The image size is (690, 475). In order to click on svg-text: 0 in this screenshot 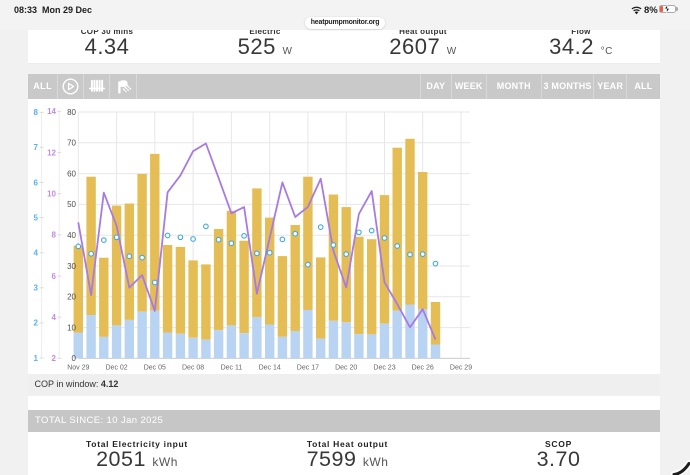, I will do `click(74, 358)`.